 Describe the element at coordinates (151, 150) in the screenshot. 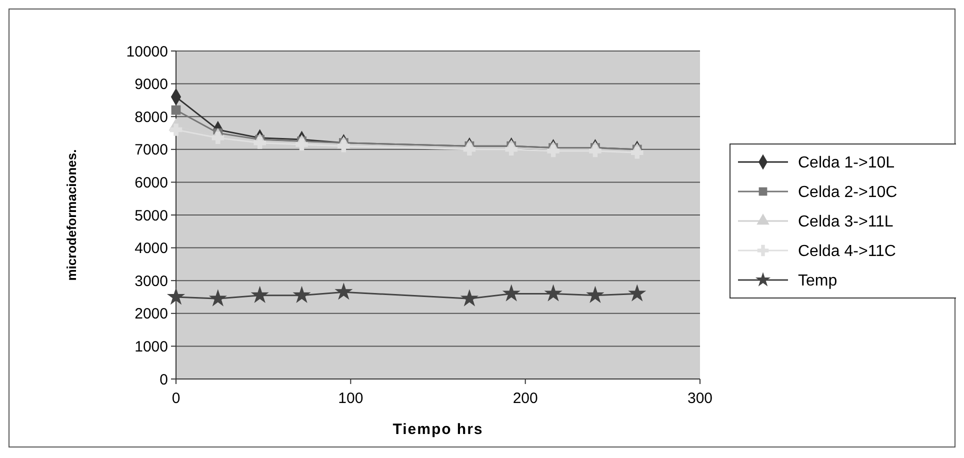

I see `y-tick-label: 7000` at that location.